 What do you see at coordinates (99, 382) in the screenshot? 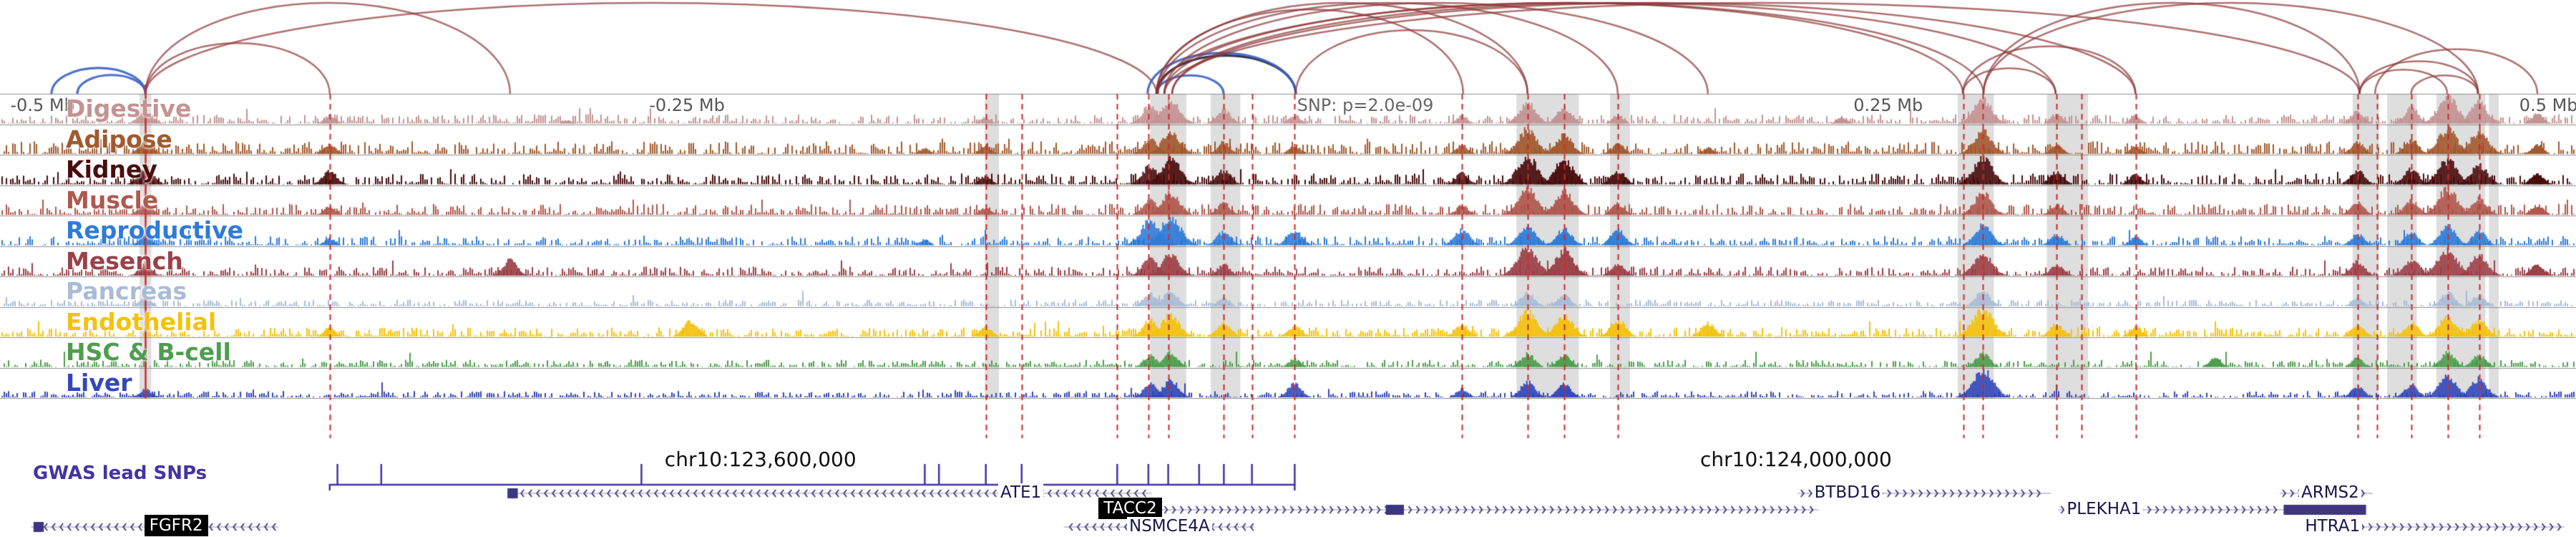
I see `track-label-liver: Liver` at bounding box center [99, 382].